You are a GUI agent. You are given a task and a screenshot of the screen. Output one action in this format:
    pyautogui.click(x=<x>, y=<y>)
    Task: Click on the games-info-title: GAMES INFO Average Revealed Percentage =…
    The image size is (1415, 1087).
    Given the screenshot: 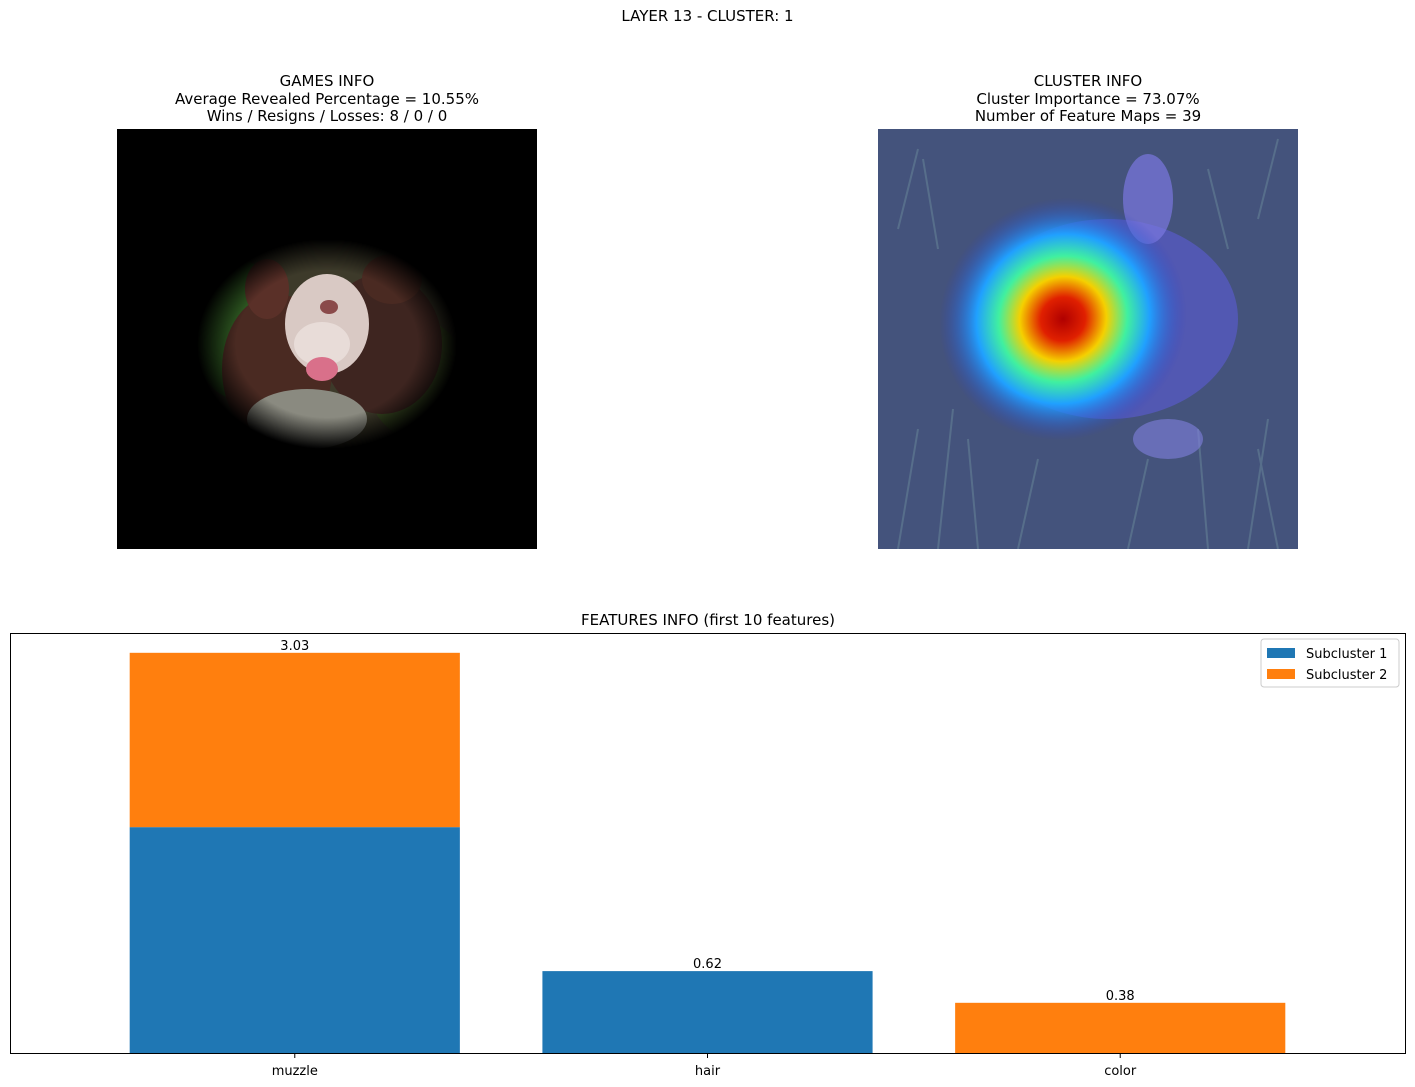 What is the action you would take?
    pyautogui.click(x=327, y=99)
    